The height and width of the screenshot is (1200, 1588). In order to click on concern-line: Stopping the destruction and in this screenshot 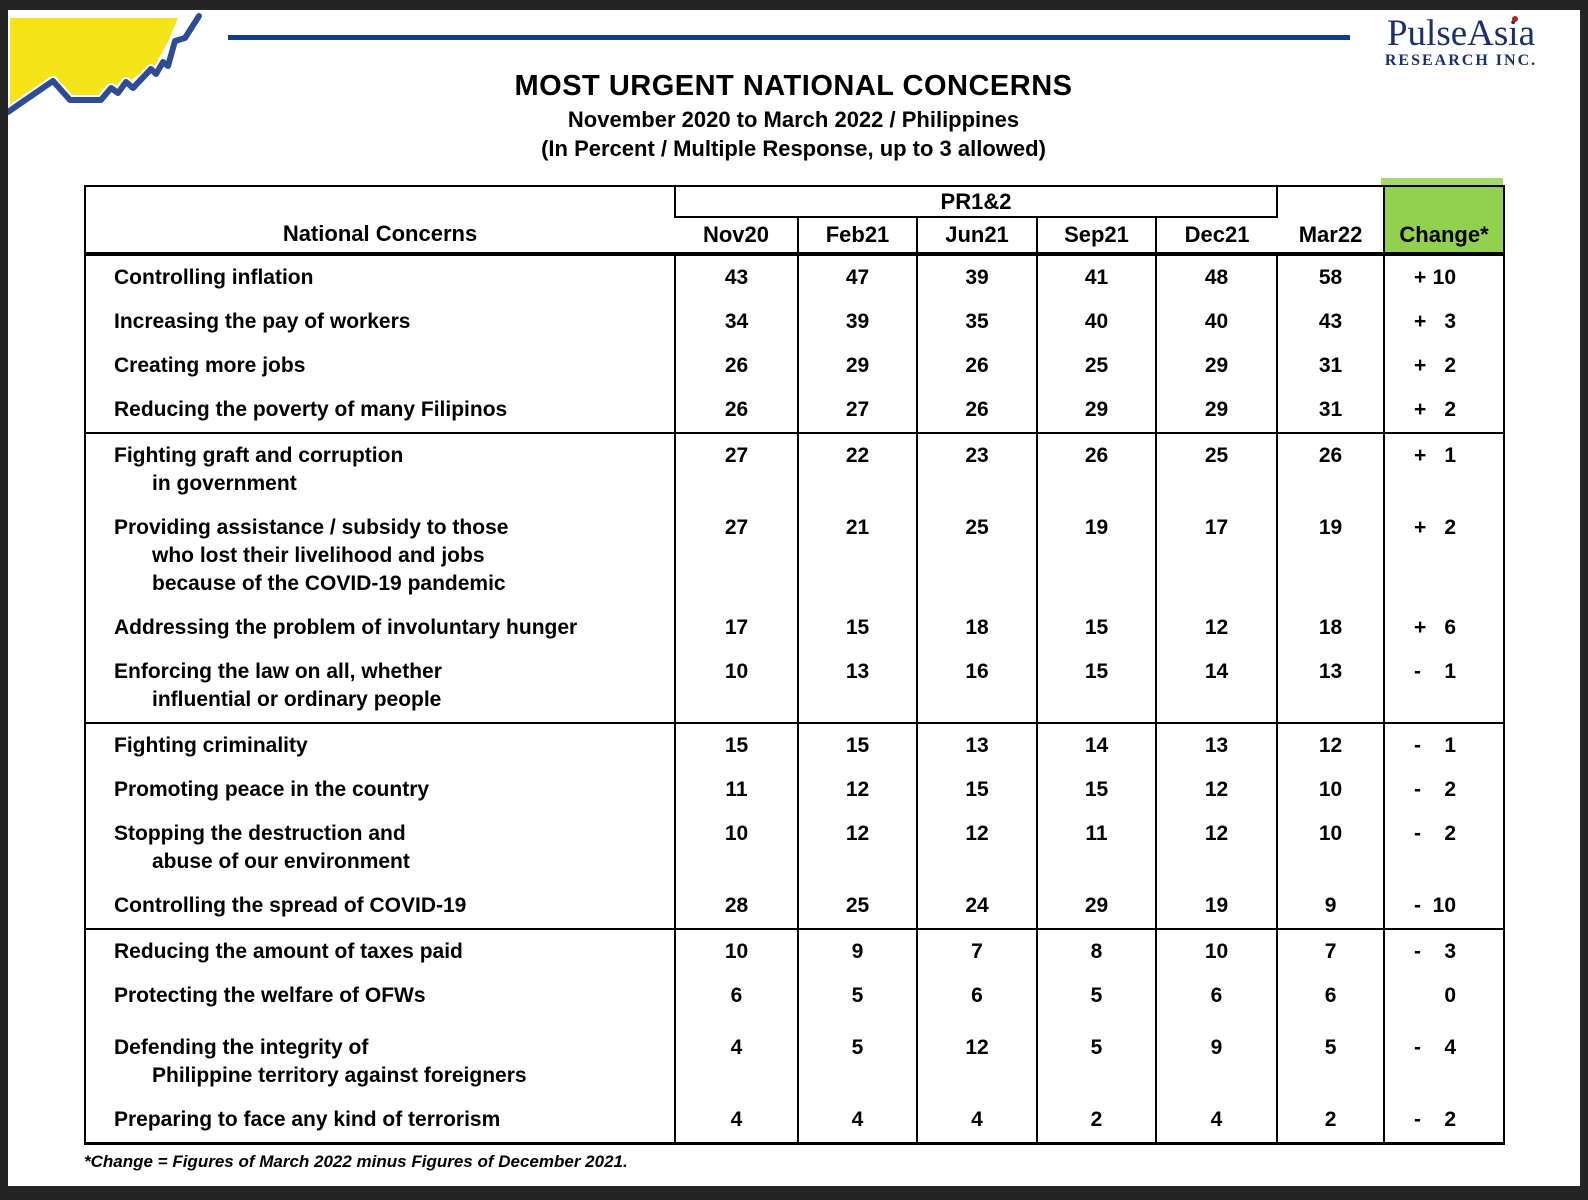, I will do `click(260, 833)`.